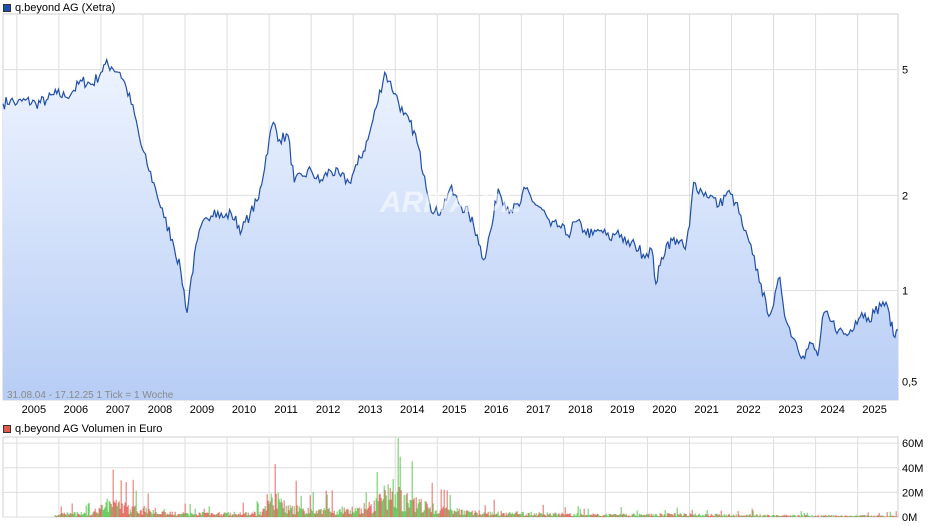 This screenshot has width=940, height=526. Describe the element at coordinates (76, 410) in the screenshot. I see `x-tick-label: 2006` at that location.